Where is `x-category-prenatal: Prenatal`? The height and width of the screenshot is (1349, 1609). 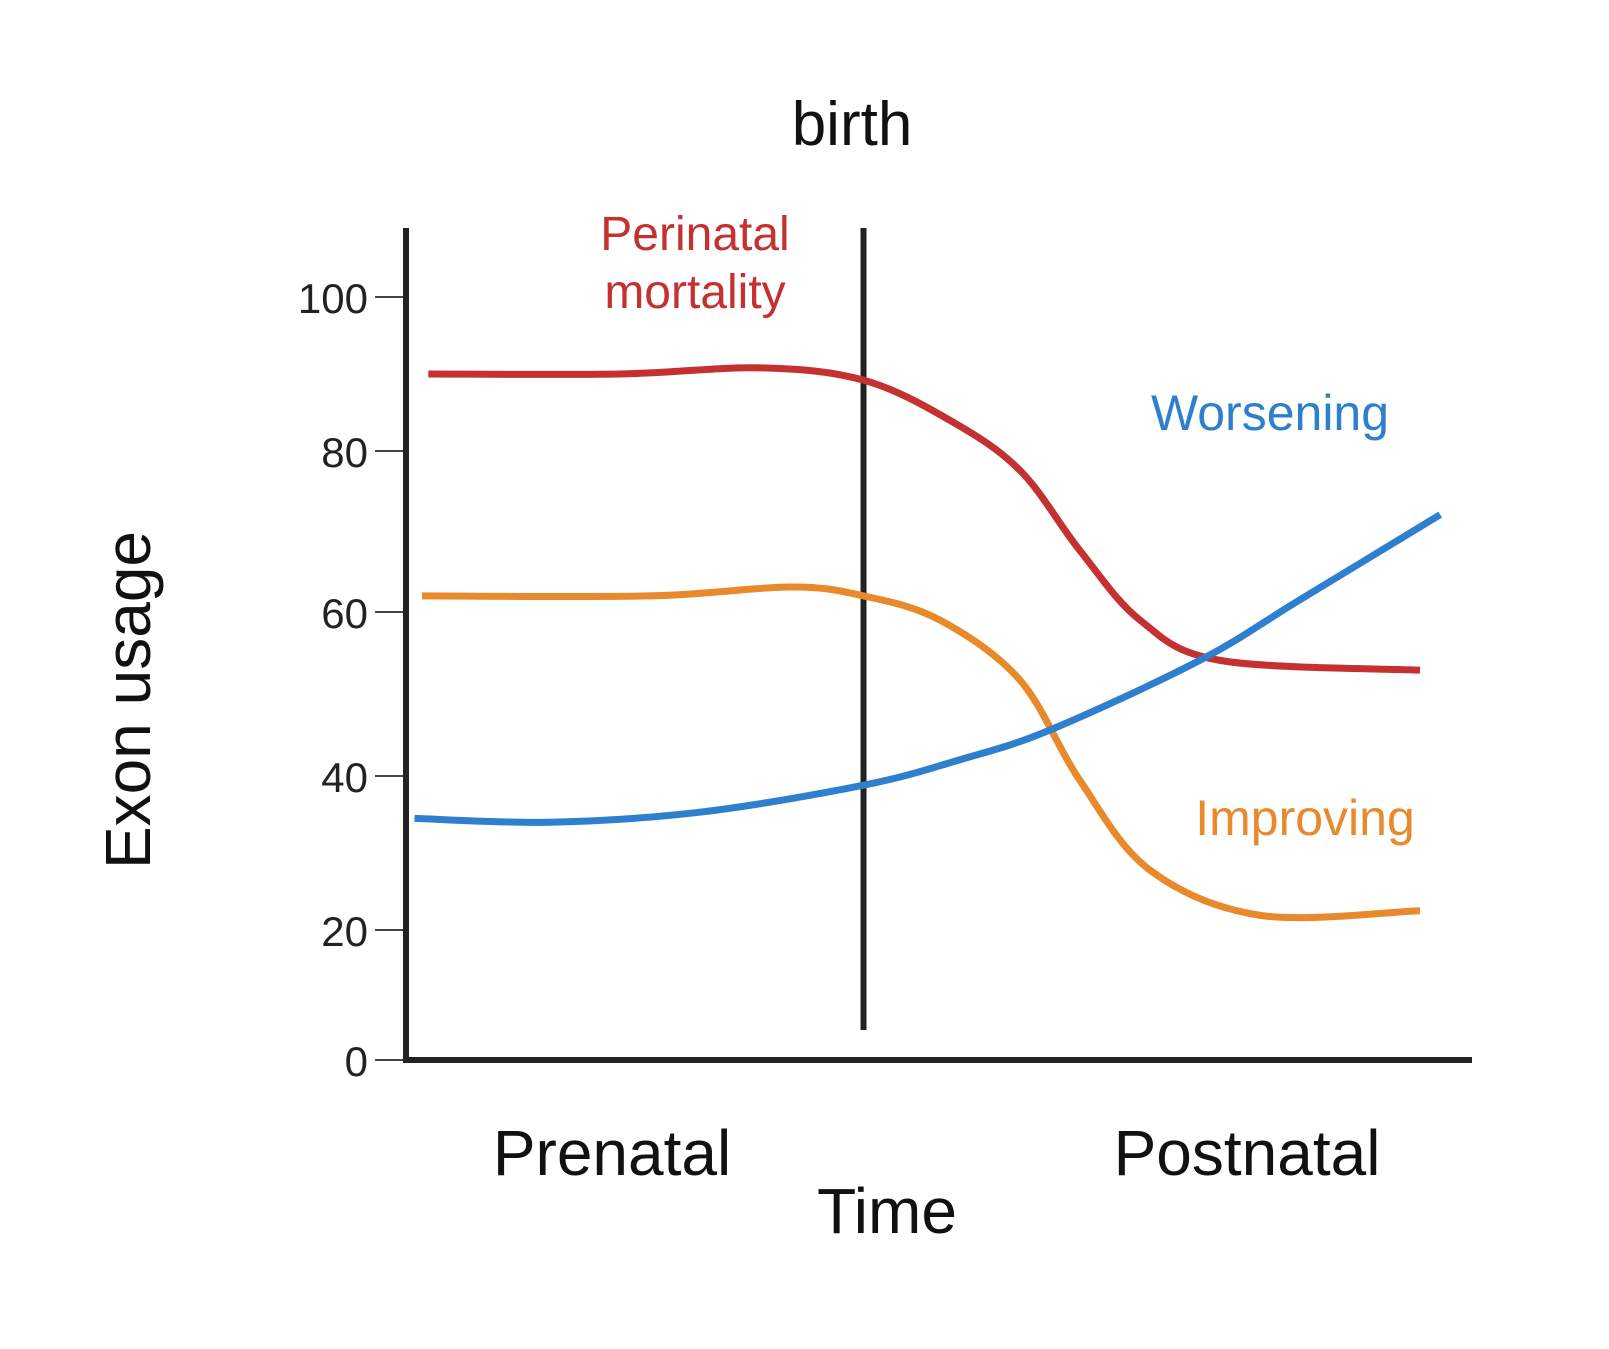
x-category-prenatal: Prenatal is located at coordinates (612, 1153).